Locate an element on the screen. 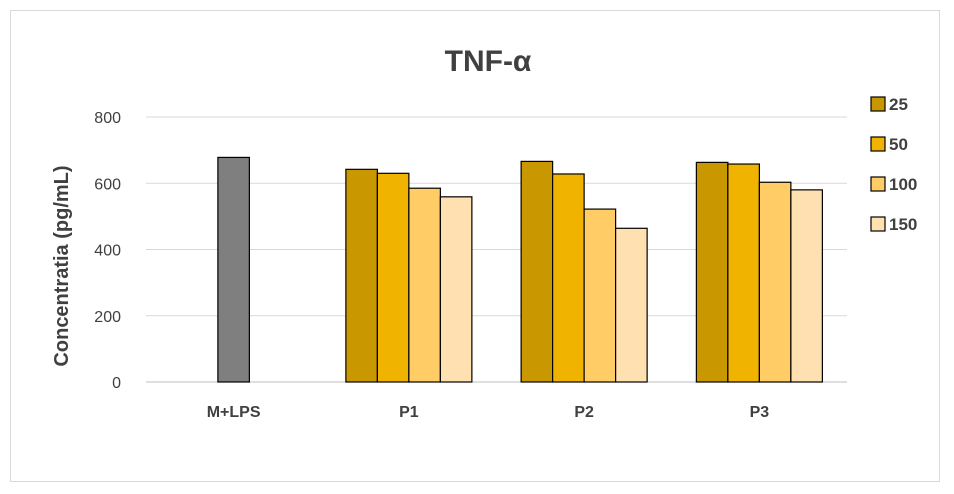 The image size is (954, 494). x-category-label: M+LPS is located at coordinates (234, 412).